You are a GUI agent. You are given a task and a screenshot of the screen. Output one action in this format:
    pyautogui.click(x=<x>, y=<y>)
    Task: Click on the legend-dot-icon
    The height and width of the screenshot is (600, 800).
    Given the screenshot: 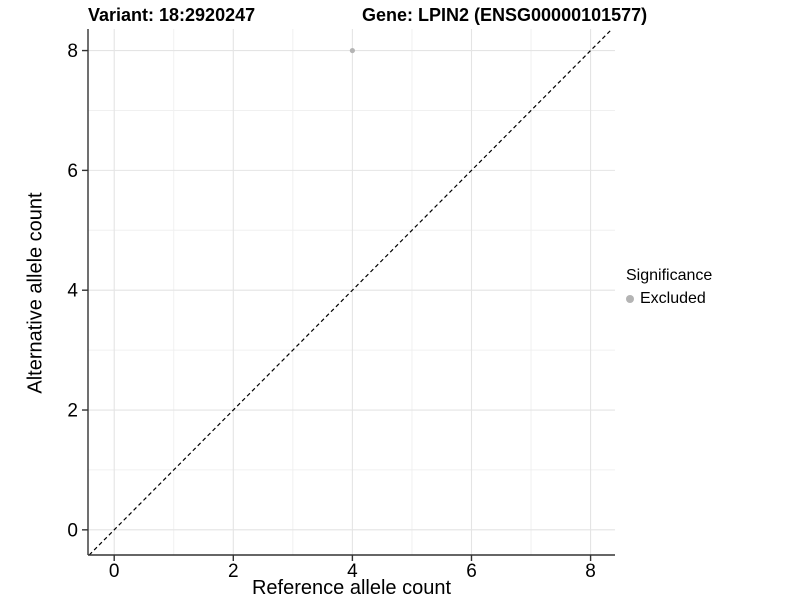 What is the action you would take?
    pyautogui.click(x=630, y=299)
    